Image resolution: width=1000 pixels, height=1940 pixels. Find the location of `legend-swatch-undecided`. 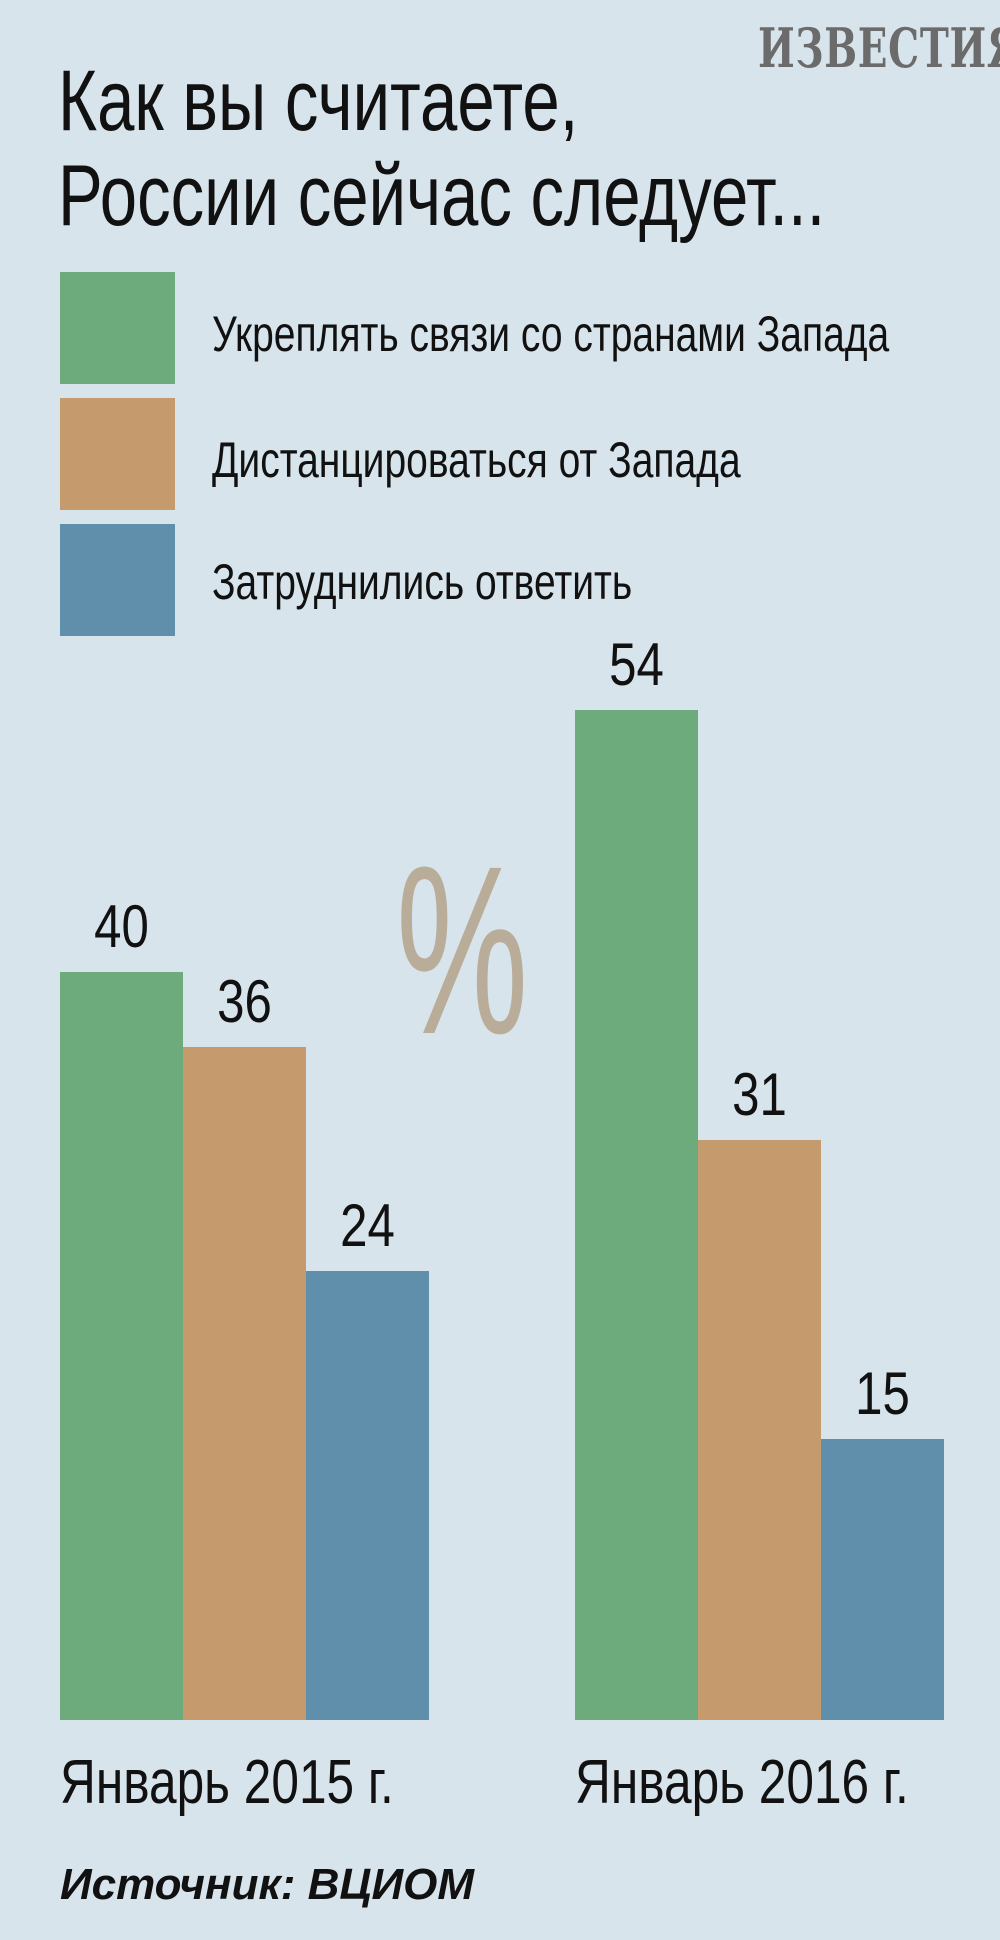

legend-swatch-undecided is located at coordinates (117, 580).